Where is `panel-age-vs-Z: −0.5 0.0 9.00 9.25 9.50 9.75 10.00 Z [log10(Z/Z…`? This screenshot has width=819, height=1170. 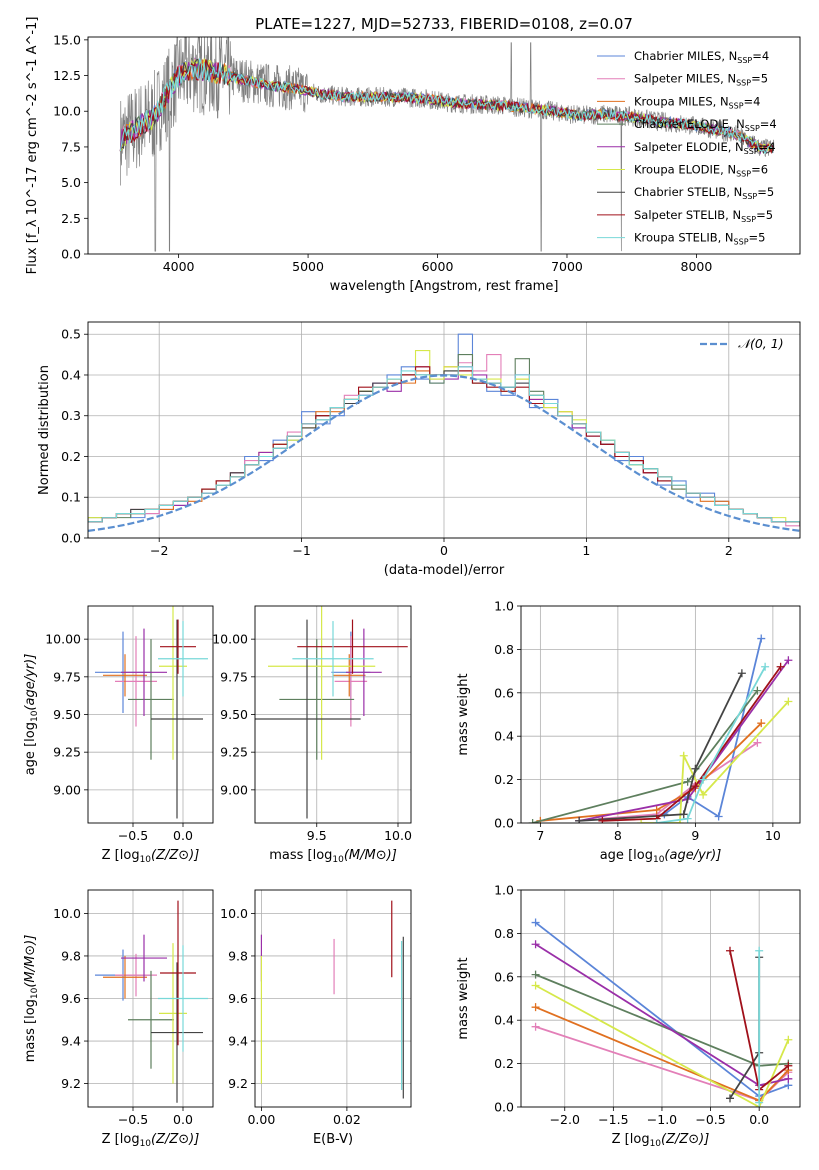
panel-age-vs-Z: −0.5 0.0 9.00 9.25 9.50 9.75 10.00 Z [log10(Z/Z… is located at coordinates (118, 735).